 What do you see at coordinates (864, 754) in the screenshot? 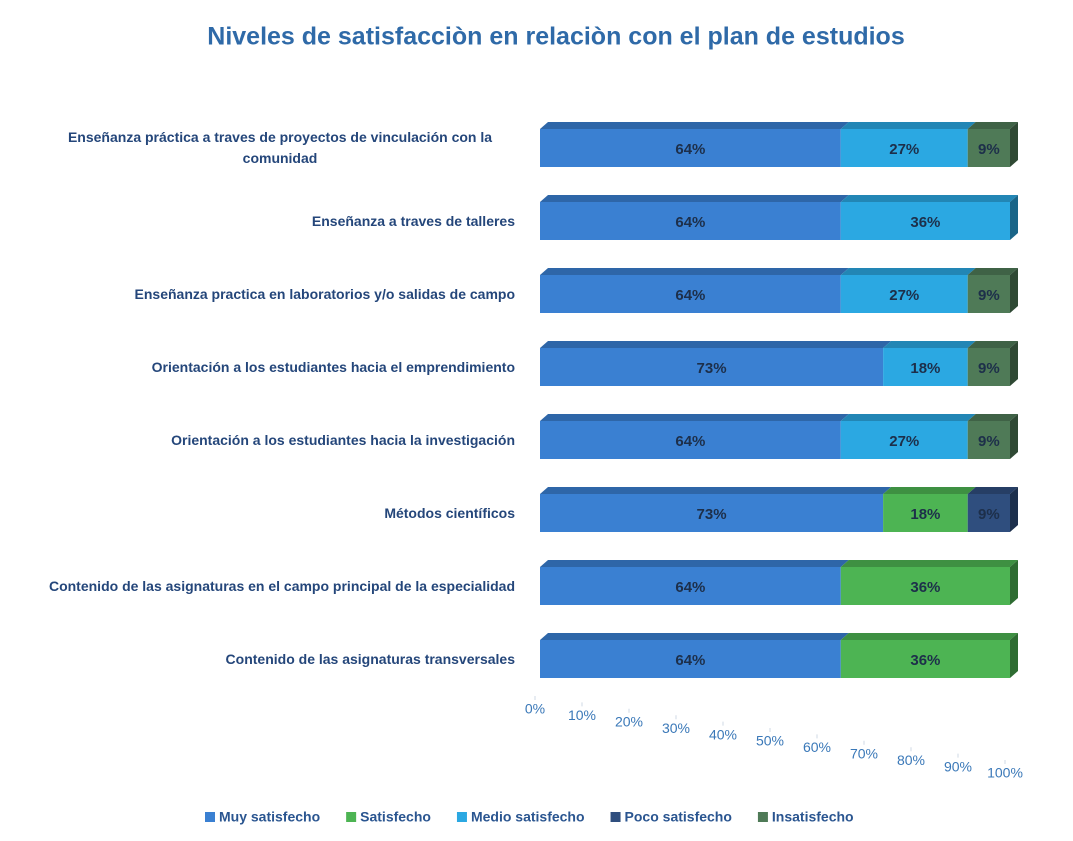
I see `x-tick-label: 70%` at bounding box center [864, 754].